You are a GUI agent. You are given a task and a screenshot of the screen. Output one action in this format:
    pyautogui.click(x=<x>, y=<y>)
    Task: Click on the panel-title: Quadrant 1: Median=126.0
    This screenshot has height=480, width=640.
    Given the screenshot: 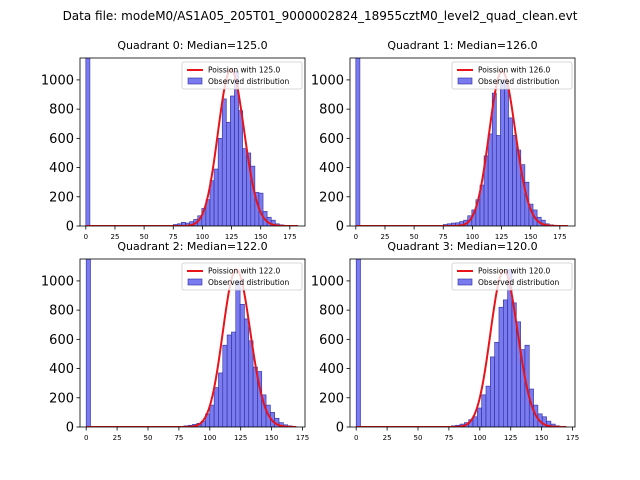 What is the action you would take?
    pyautogui.click(x=462, y=45)
    